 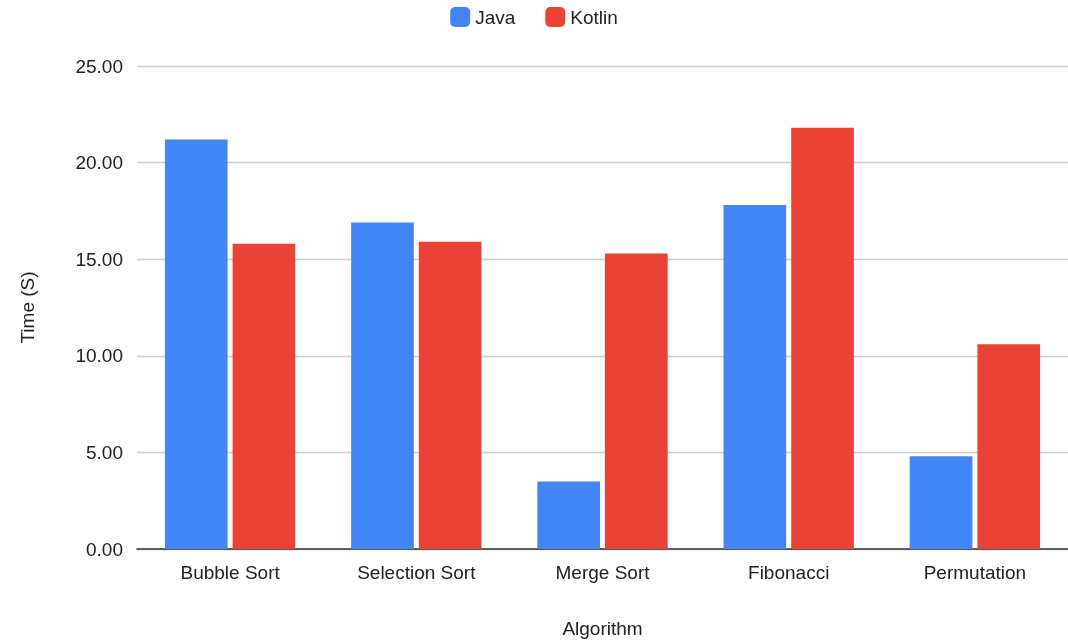 What do you see at coordinates (27, 307) in the screenshot?
I see `y-axis-title: Time (S)` at bounding box center [27, 307].